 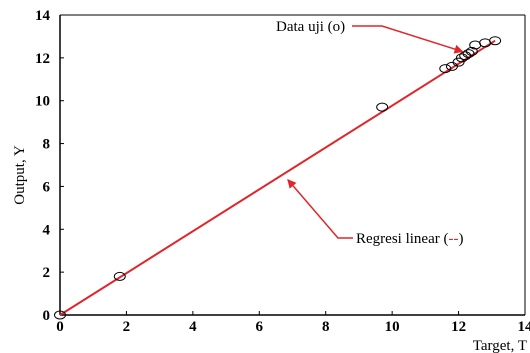 What do you see at coordinates (320, 208) in the screenshot?
I see `annotation-regresi-arrow` at bounding box center [320, 208].